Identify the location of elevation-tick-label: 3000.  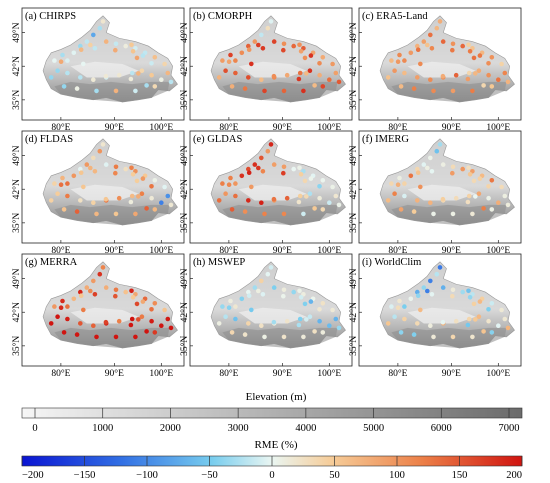
(238, 428).